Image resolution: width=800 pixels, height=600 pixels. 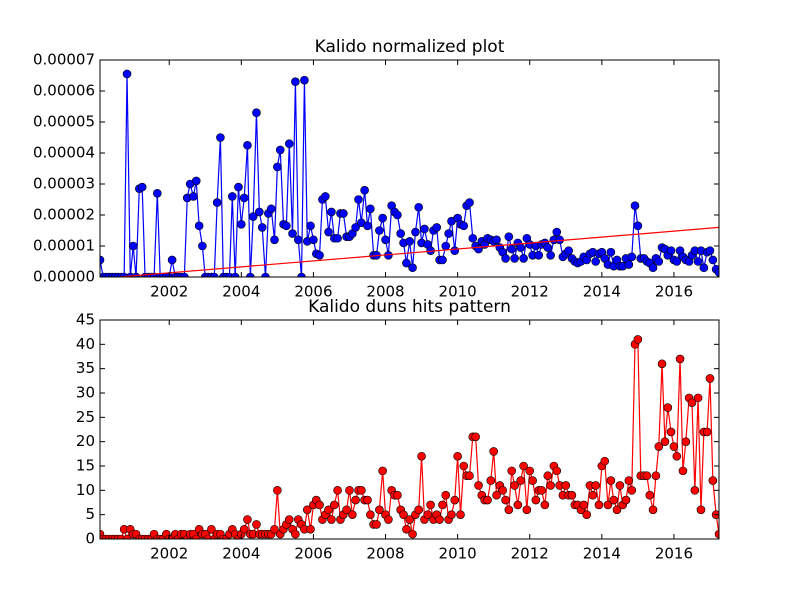 What do you see at coordinates (85, 393) in the screenshot?
I see `y-tick-label: 30` at bounding box center [85, 393].